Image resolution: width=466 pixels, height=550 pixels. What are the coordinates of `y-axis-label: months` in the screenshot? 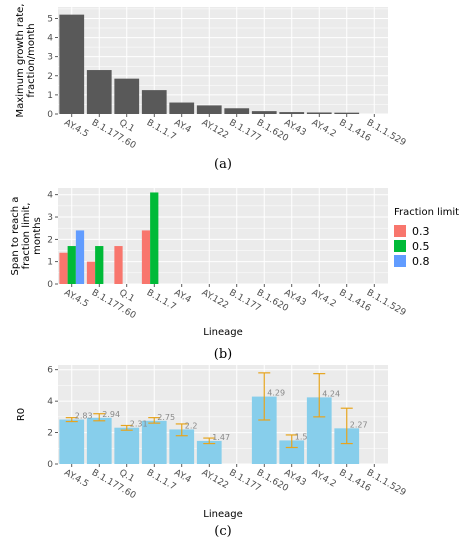 It's located at (37, 236).